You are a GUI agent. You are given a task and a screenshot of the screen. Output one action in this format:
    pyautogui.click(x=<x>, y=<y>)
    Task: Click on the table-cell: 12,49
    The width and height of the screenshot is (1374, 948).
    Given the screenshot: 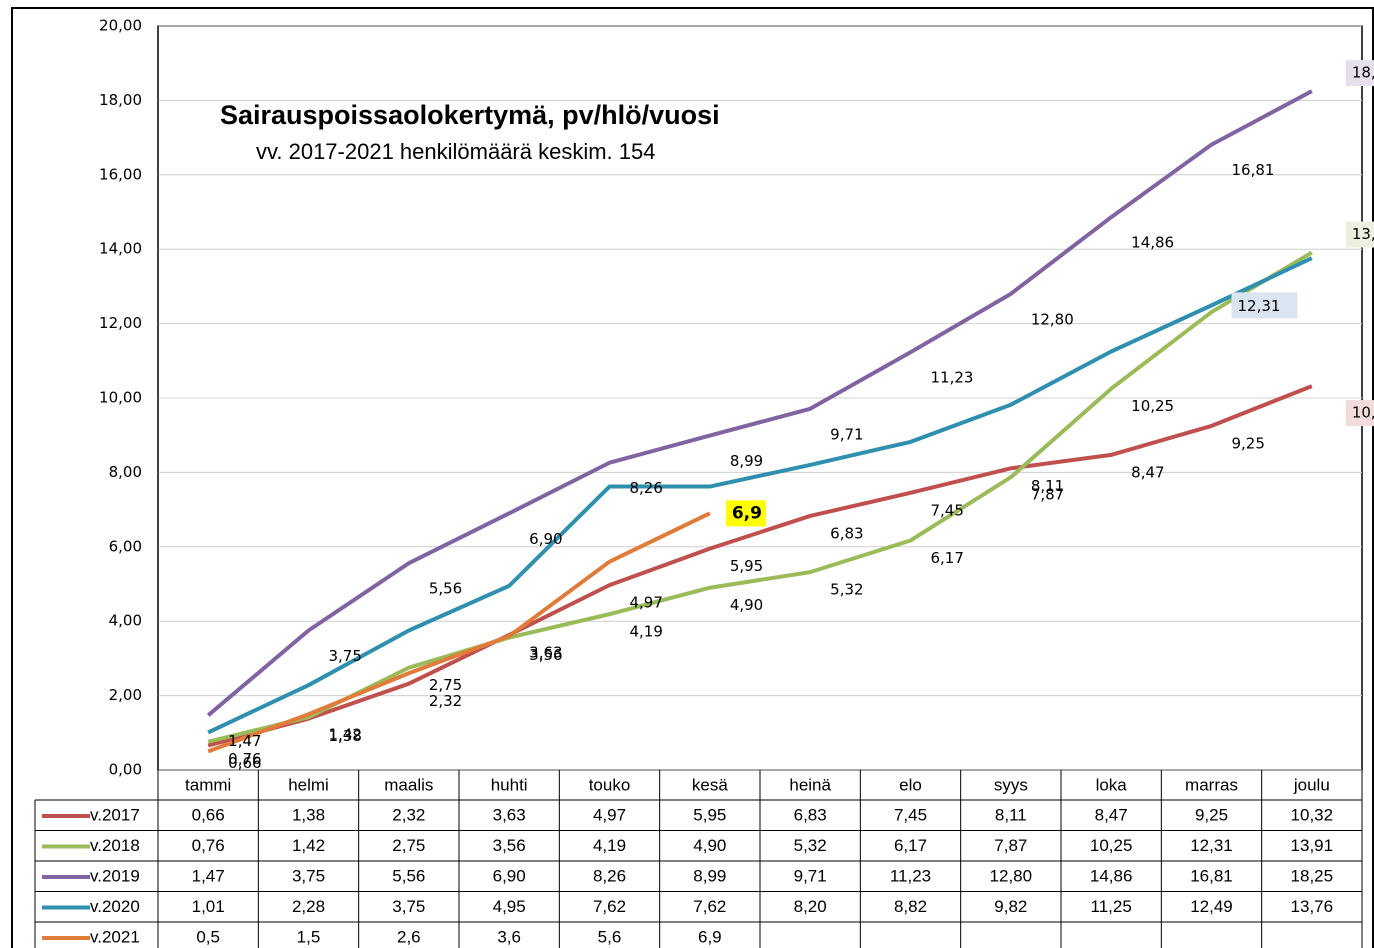 What is the action you would take?
    pyautogui.click(x=1211, y=906)
    